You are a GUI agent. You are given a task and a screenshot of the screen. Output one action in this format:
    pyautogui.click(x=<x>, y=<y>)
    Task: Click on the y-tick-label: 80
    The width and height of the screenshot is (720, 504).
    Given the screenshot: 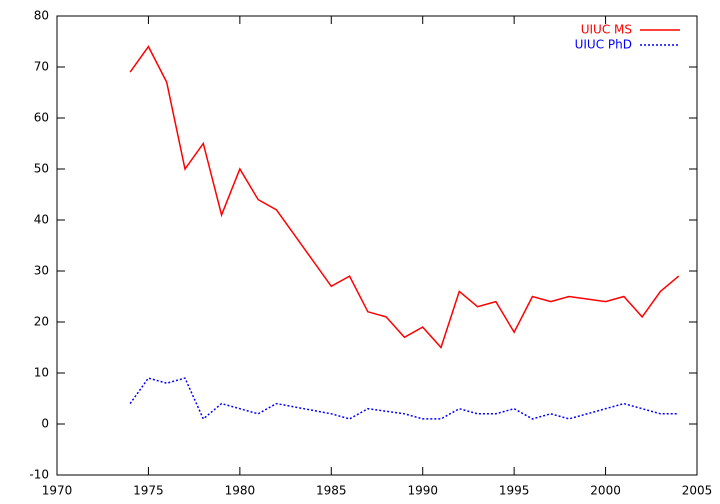 What is the action you would take?
    pyautogui.click(x=41, y=16)
    